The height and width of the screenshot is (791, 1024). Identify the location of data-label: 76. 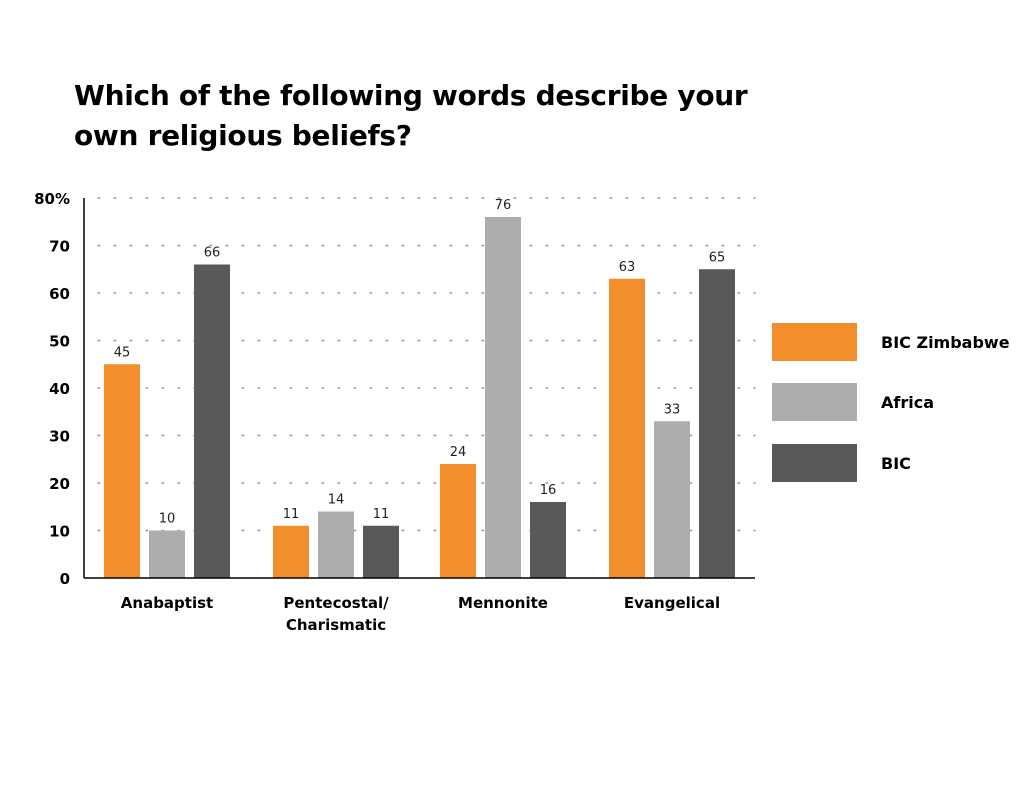
(503, 205).